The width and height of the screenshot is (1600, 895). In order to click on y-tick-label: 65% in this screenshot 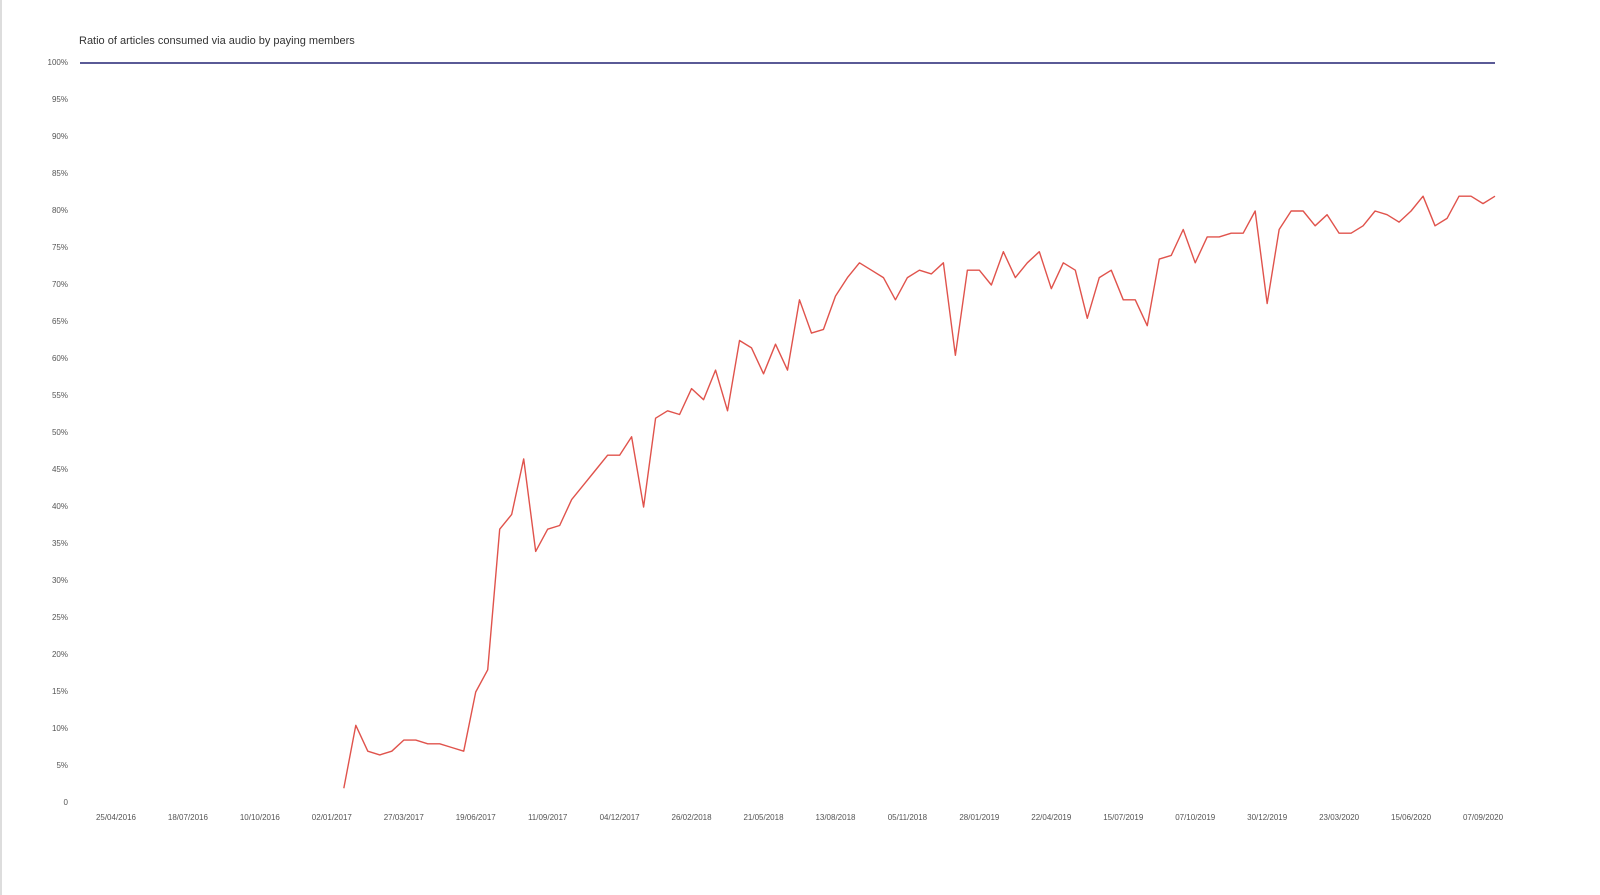, I will do `click(60, 321)`.